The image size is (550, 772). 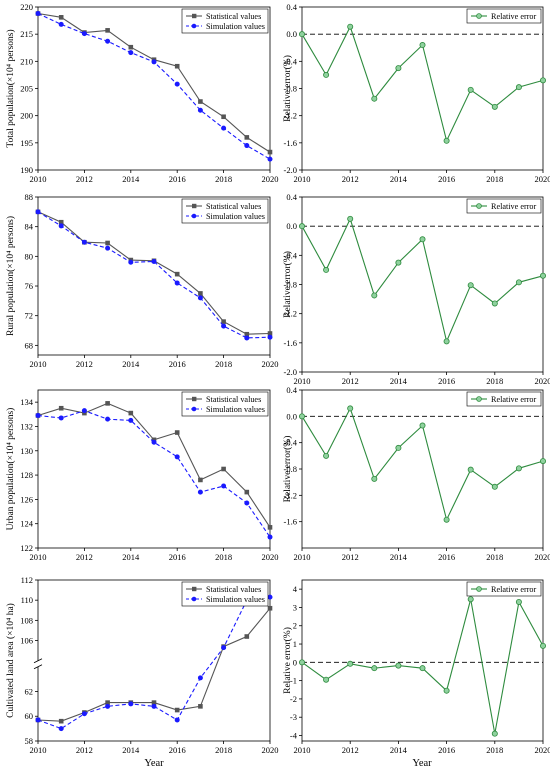 I want to click on series-line, so click(x=154, y=663).